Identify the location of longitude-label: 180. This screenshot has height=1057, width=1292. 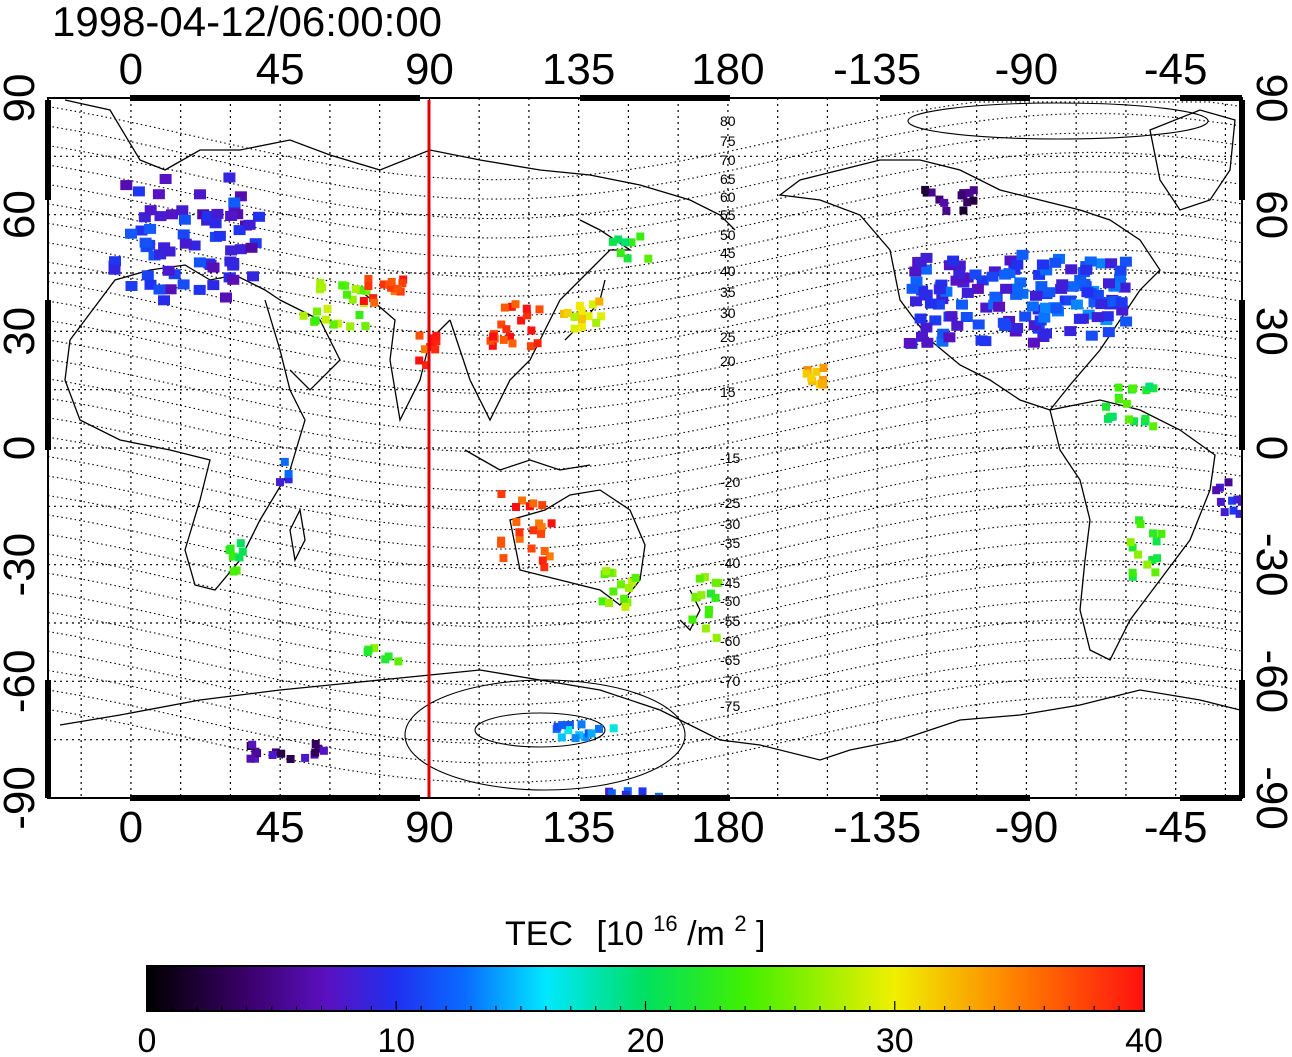
(727, 827).